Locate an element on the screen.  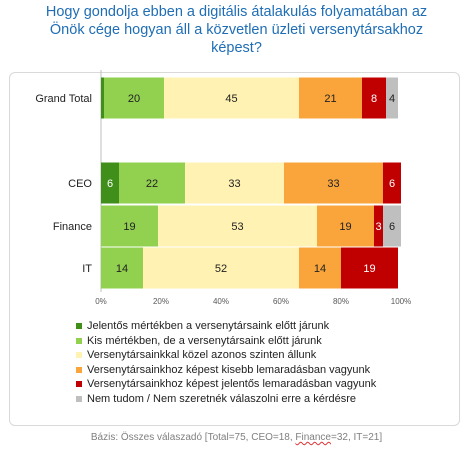
category-label: CEO is located at coordinates (80, 184).